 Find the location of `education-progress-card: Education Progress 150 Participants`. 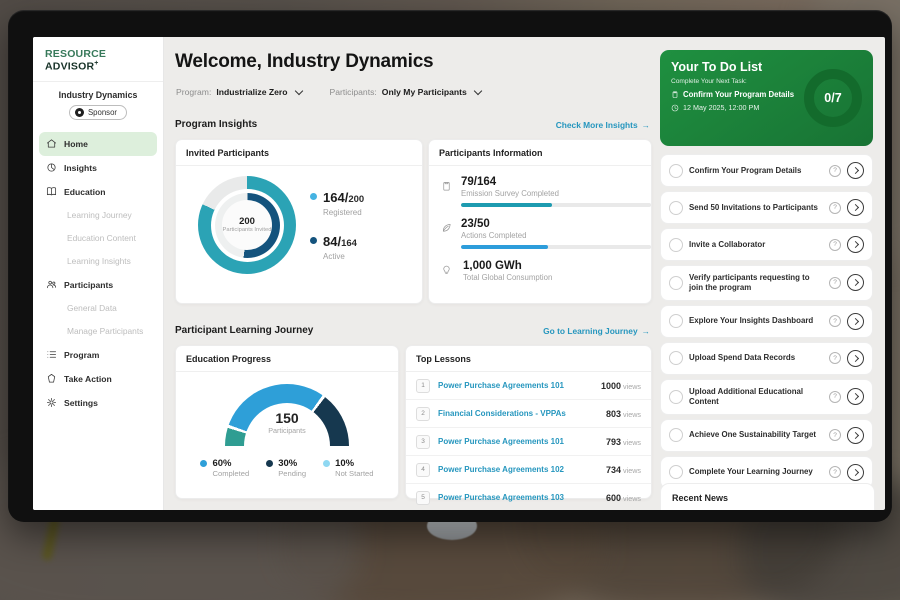

education-progress-card: Education Progress 150 Participants is located at coordinates (287, 422).